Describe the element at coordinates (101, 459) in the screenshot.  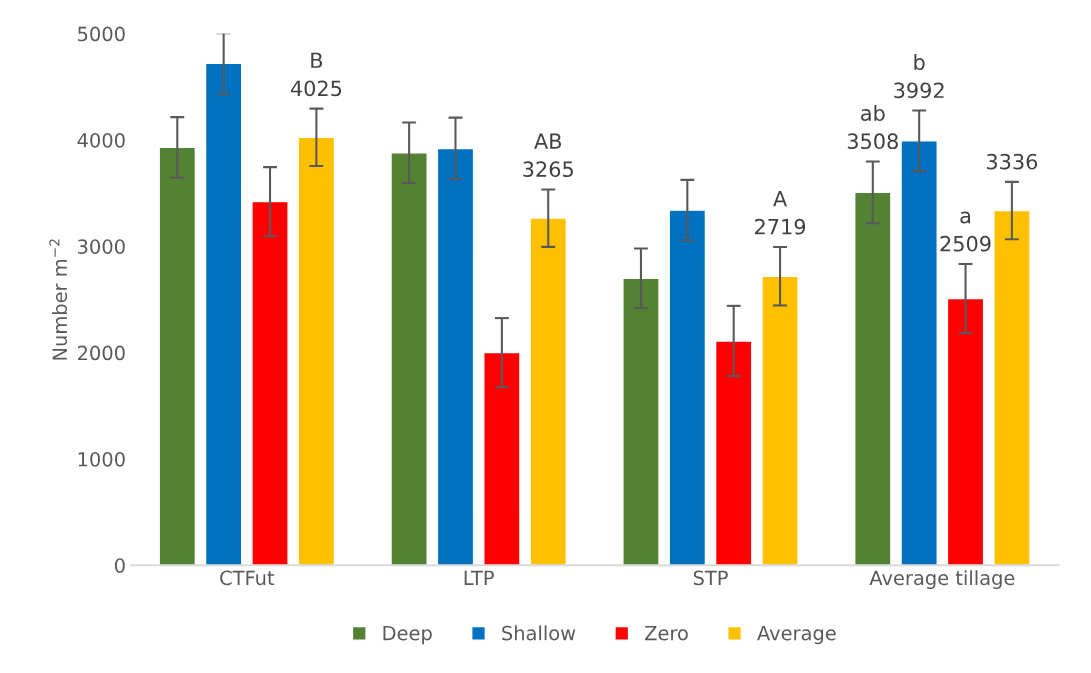
I see `y-tick-label: 1000` at that location.